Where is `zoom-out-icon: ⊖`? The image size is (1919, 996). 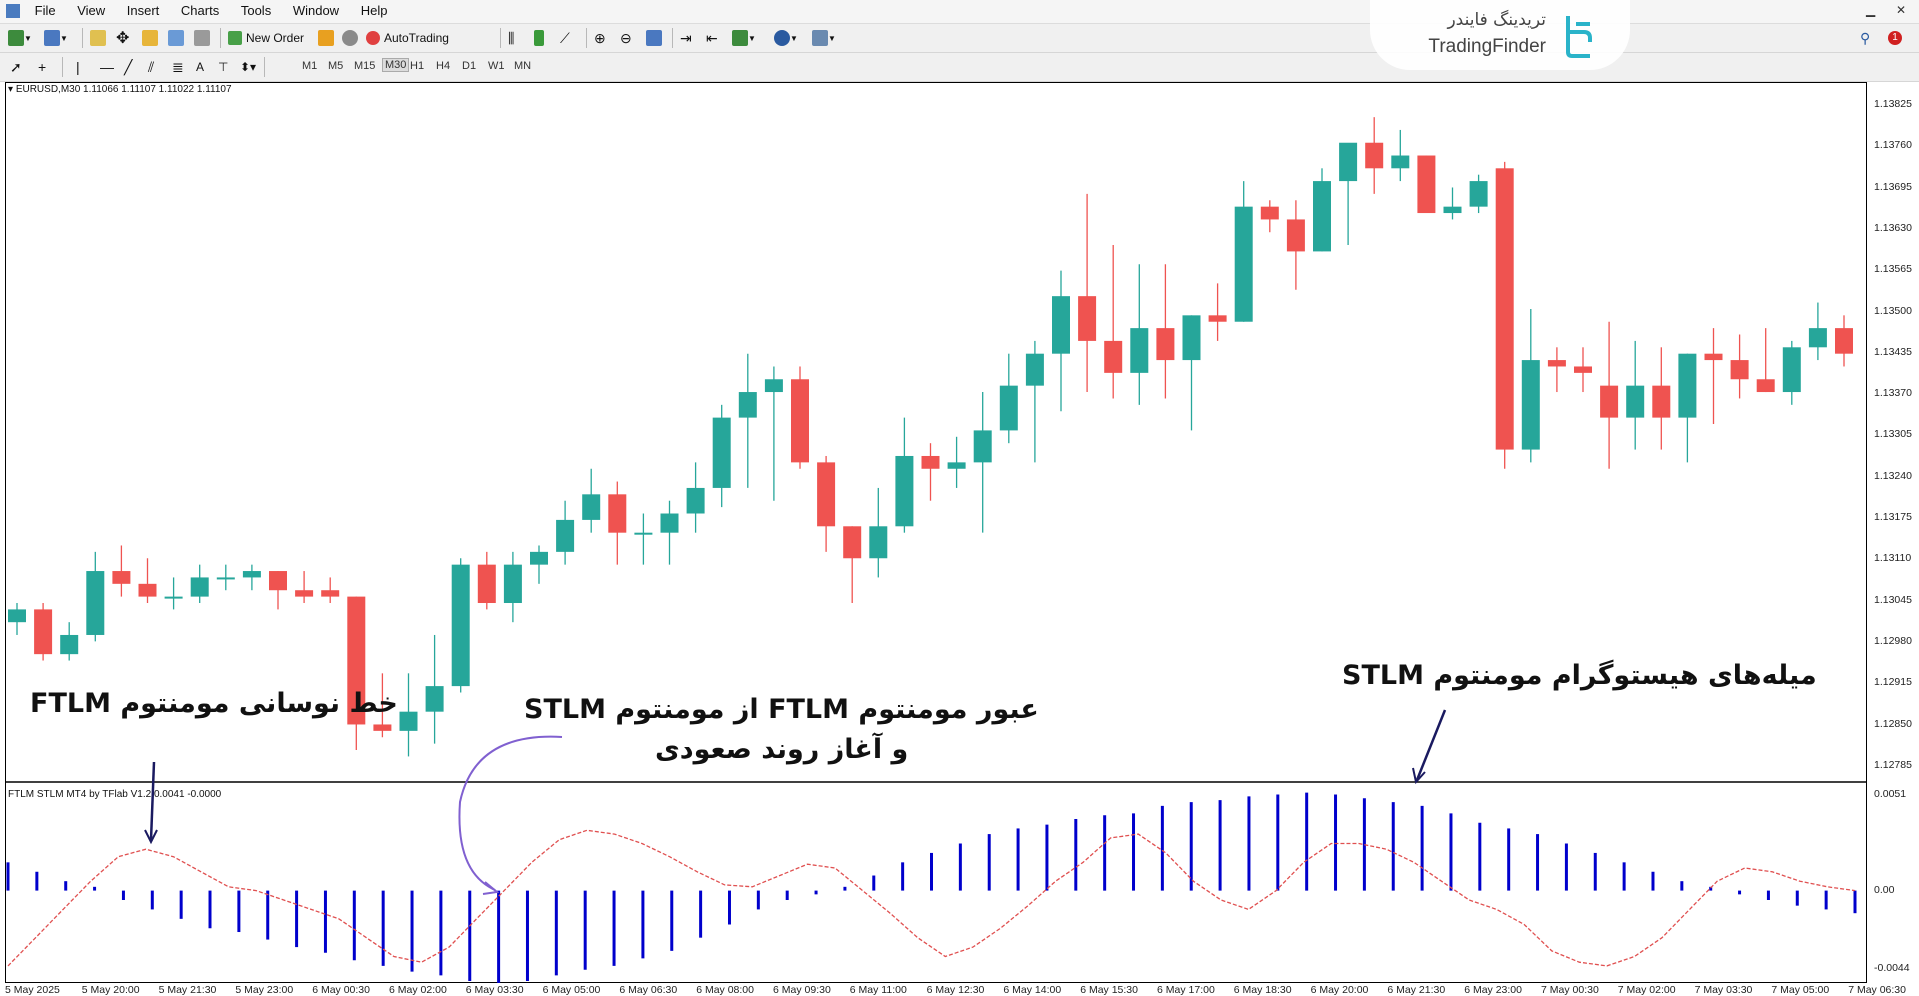
zoom-out-icon: ⊖ is located at coordinates (626, 37).